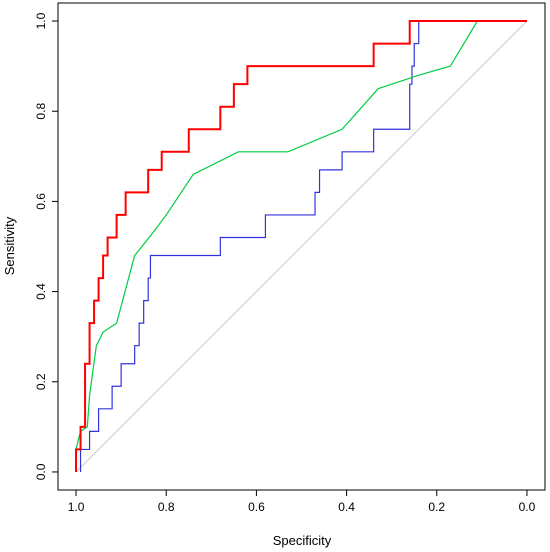  I want to click on y-axis-label: Sensitivity, so click(9, 245).